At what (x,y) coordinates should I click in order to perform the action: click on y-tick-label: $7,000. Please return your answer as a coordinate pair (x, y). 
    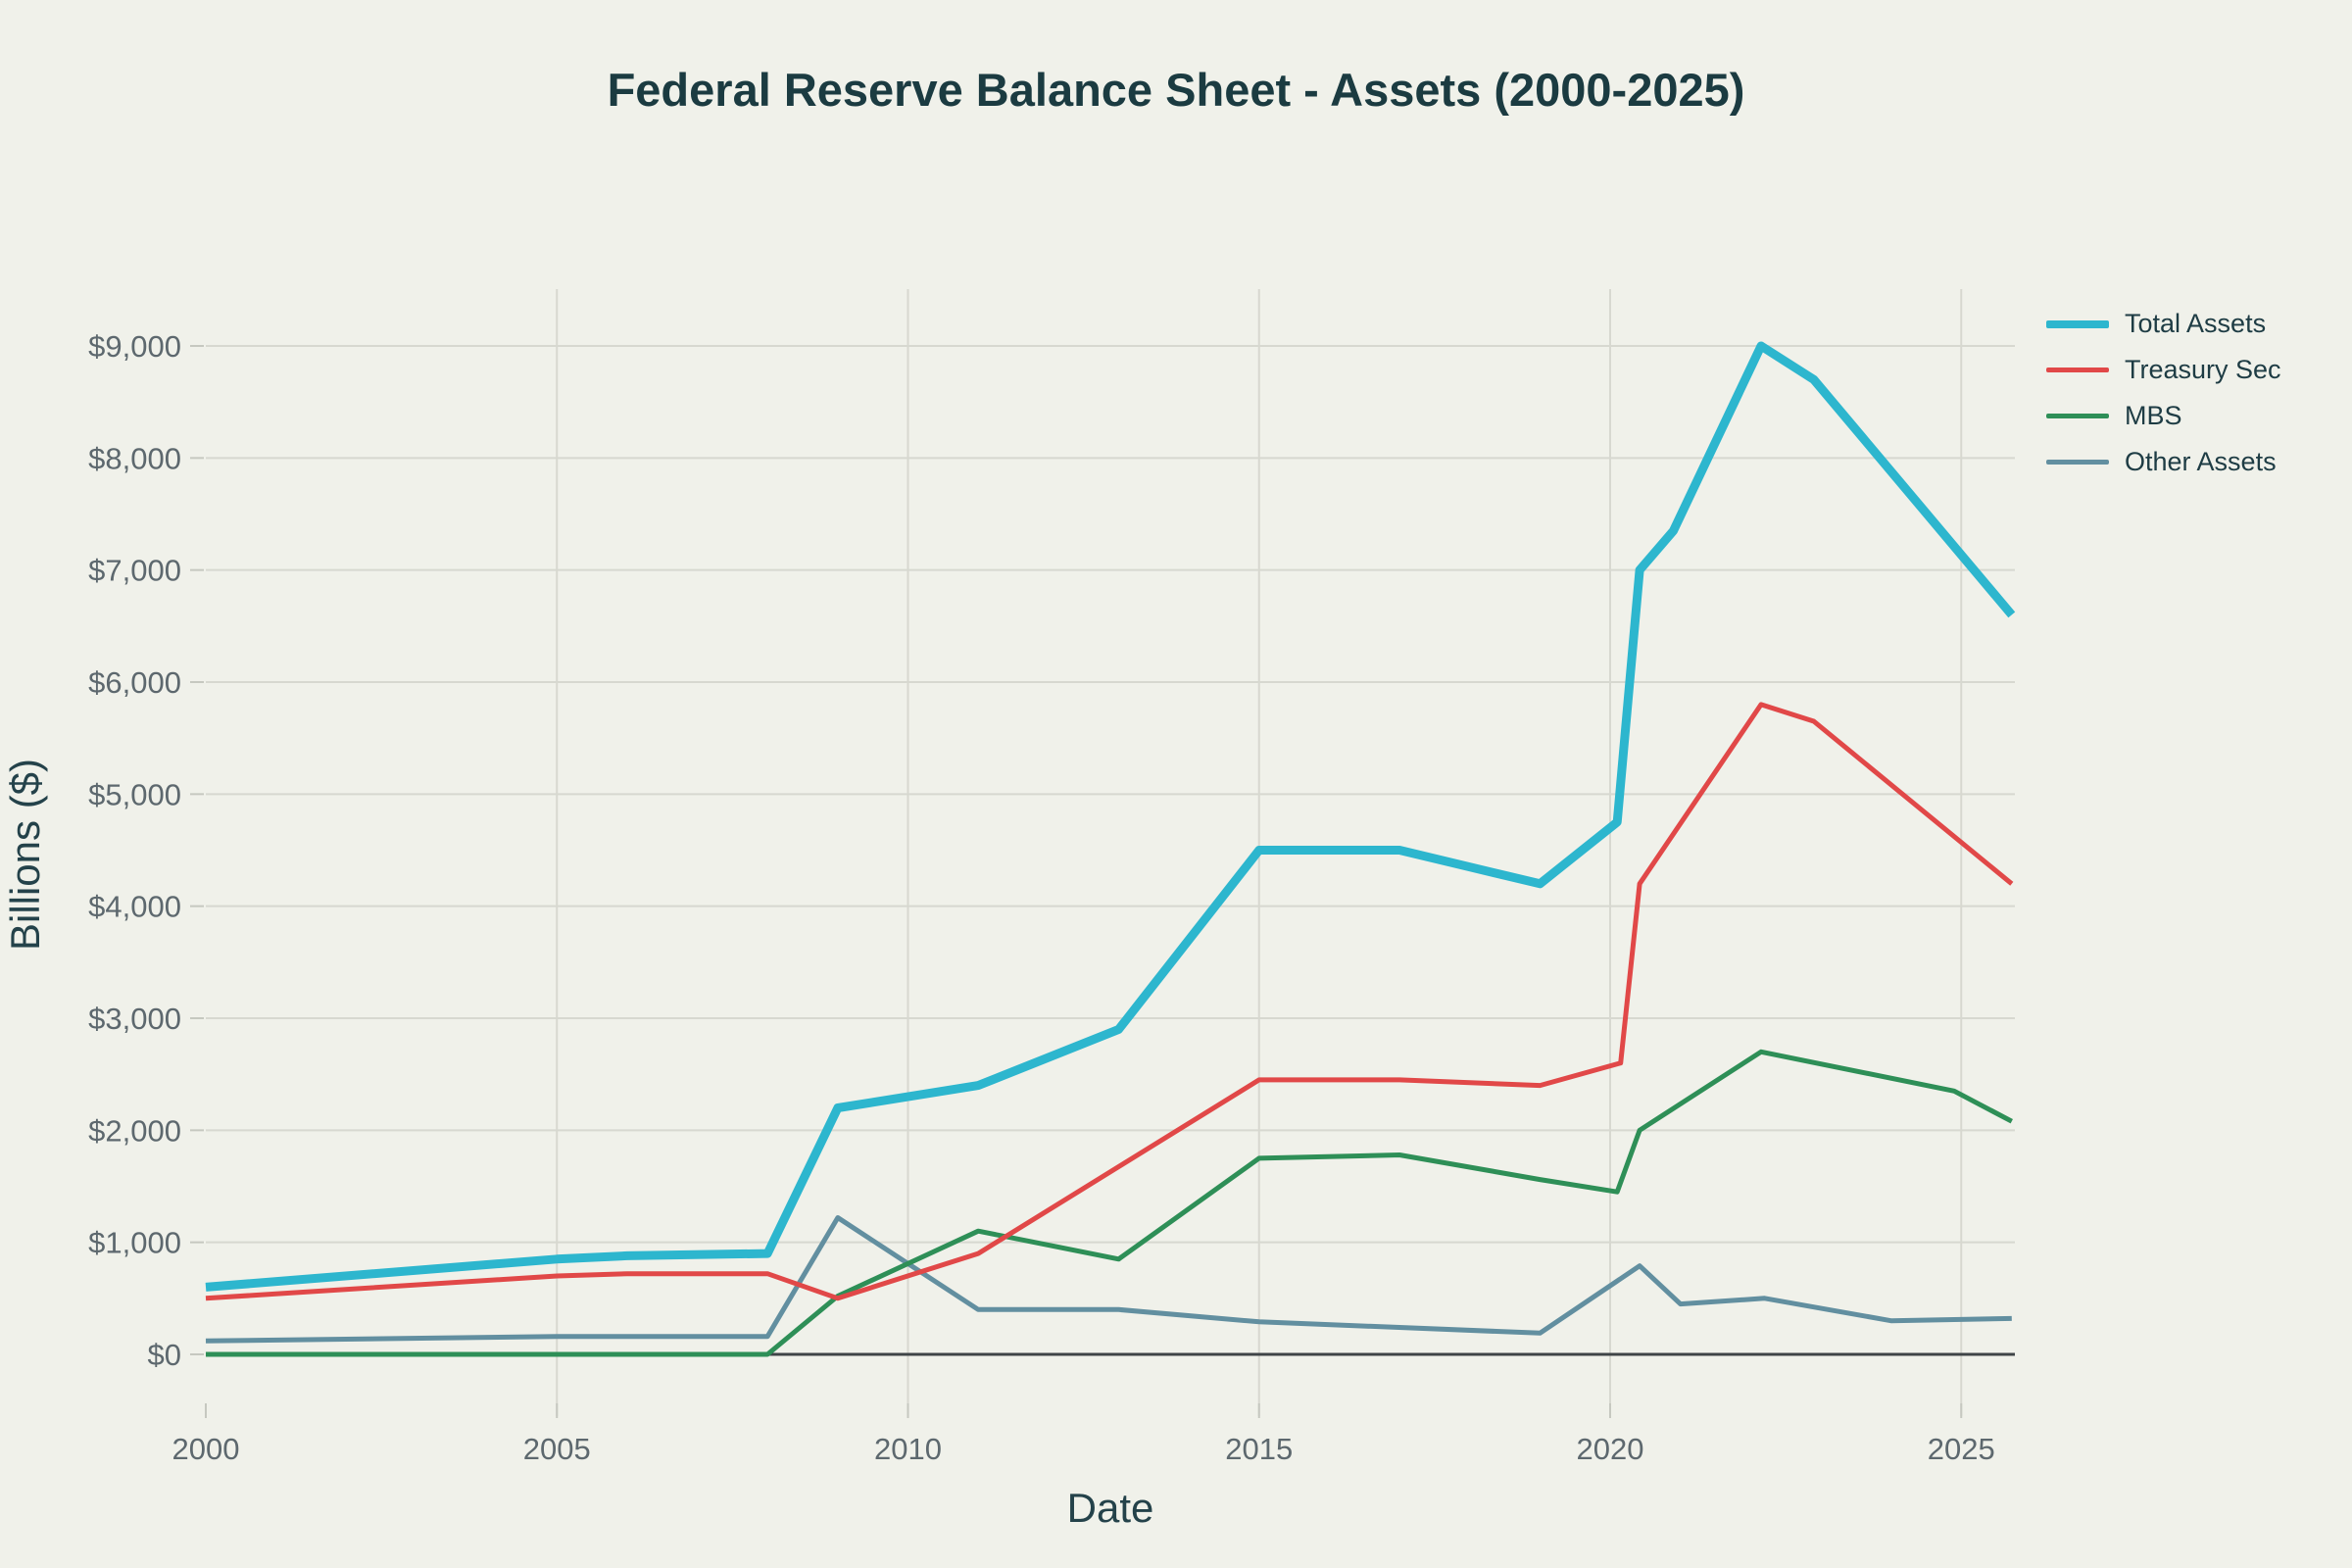
    Looking at the image, I should click on (134, 571).